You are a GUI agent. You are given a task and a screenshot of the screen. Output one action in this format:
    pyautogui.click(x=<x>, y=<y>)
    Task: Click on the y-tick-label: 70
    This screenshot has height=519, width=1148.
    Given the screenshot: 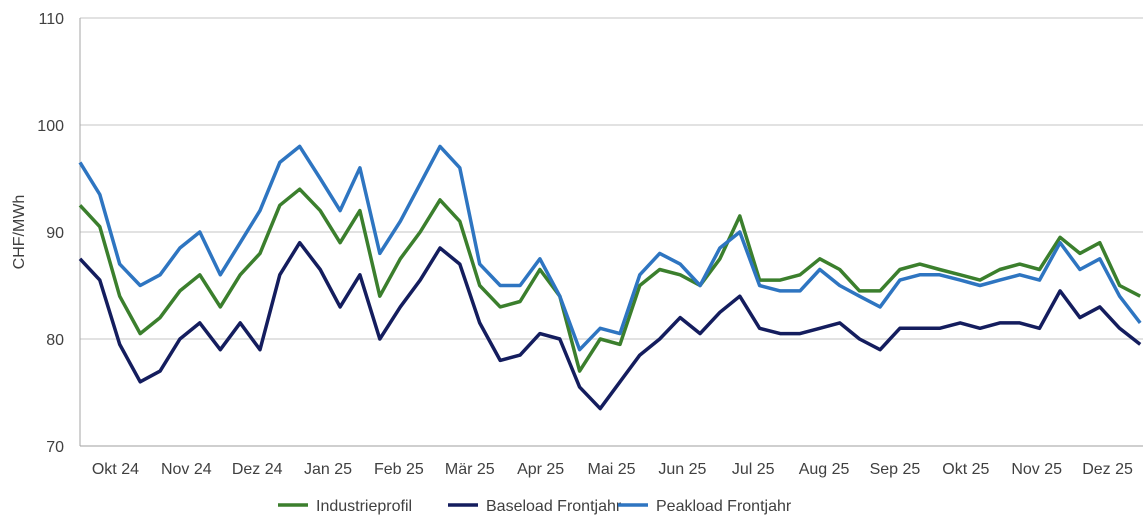 What is the action you would take?
    pyautogui.click(x=55, y=447)
    